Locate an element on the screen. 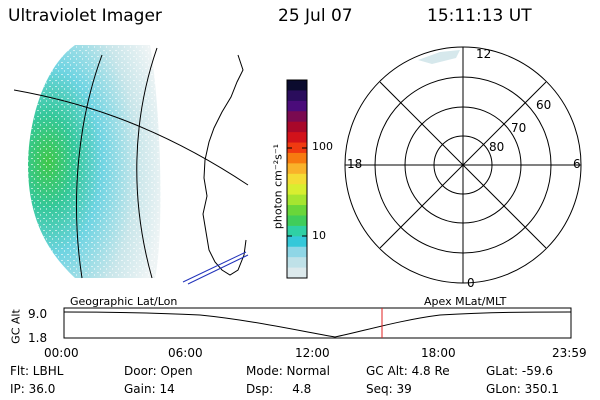 Image resolution: width=600 pixels, height=400 pixels. terminator-line is located at coordinates (89, 166).